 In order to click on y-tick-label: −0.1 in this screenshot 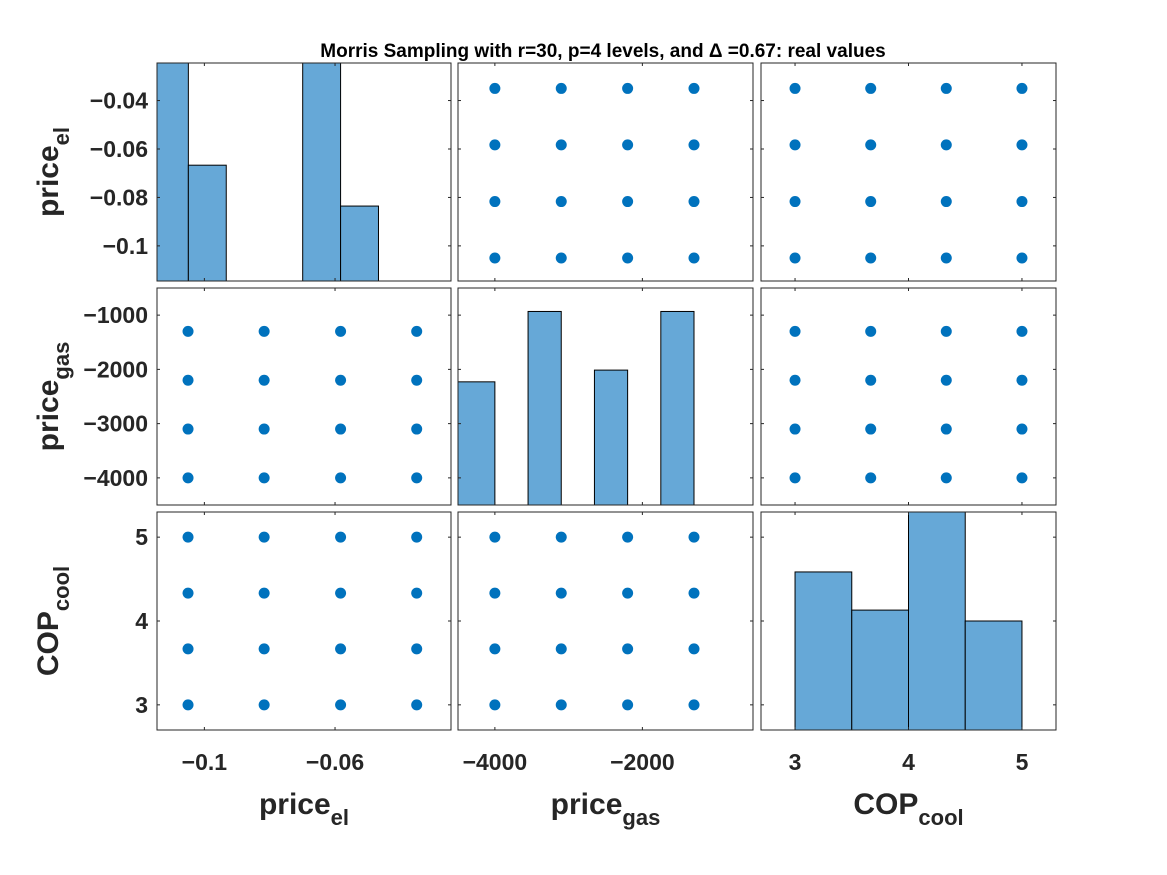, I will do `click(126, 246)`.